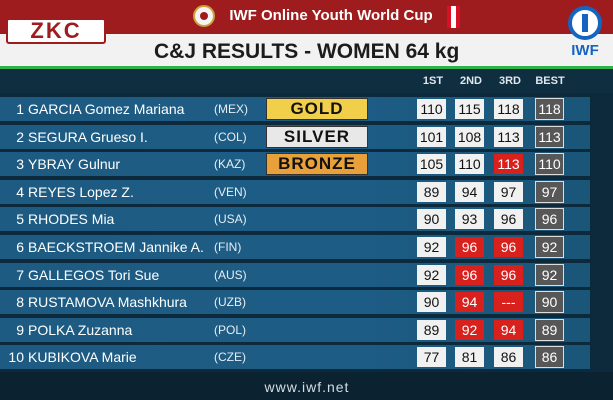 The image size is (613, 400). I want to click on table-row: 8 RUSTAMOVA Mashkhura (UZB) 90 94 --- 90, so click(295, 302).